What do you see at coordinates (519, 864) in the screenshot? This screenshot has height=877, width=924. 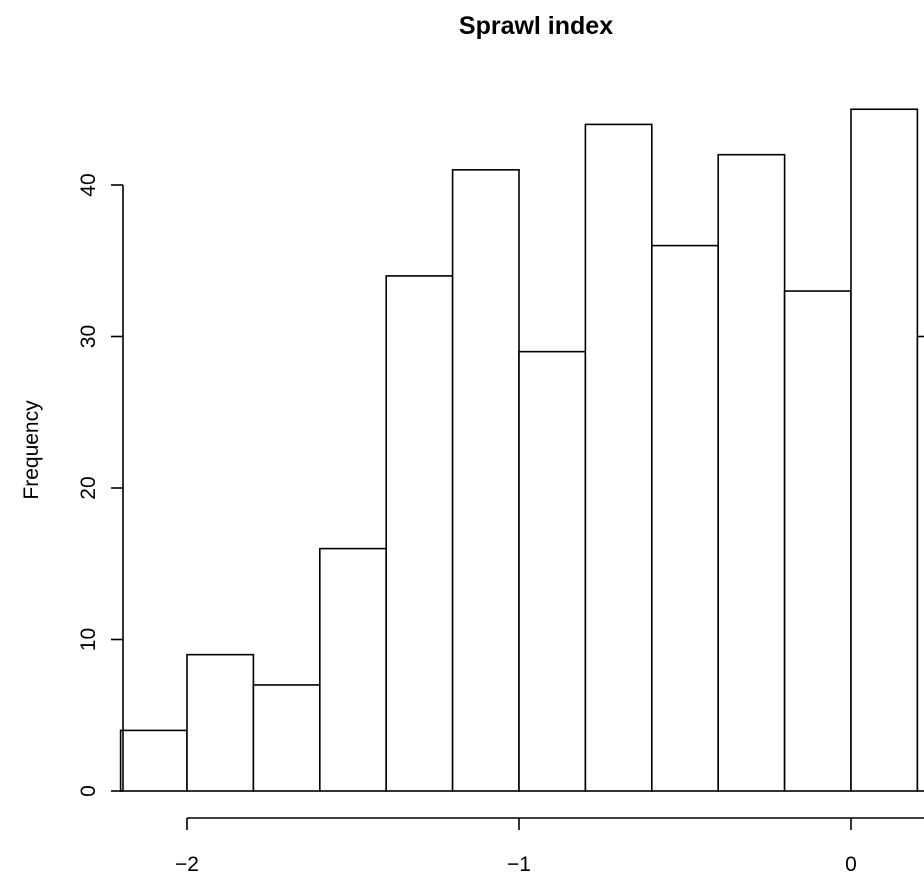 I see `x-tick-label: −1` at bounding box center [519, 864].